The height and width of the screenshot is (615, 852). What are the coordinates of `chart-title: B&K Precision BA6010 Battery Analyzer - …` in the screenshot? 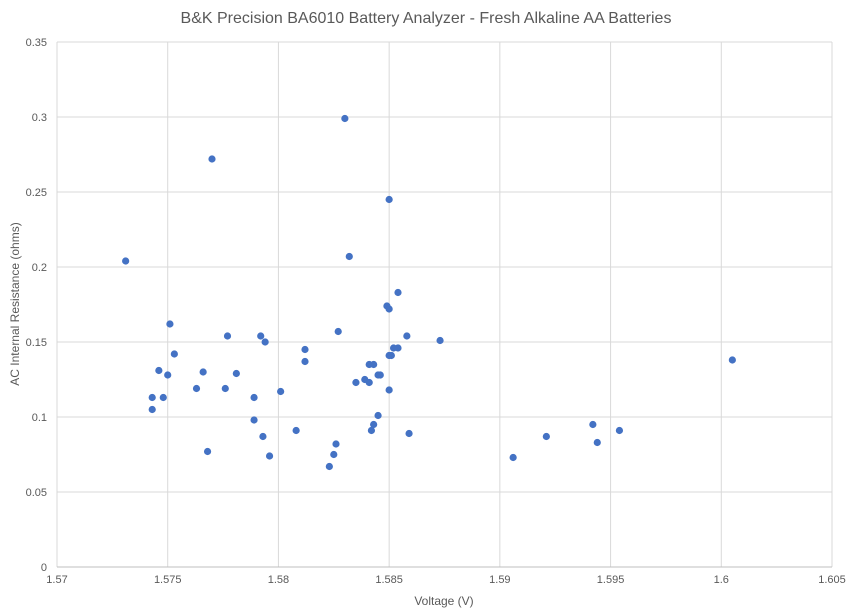 It's located at (426, 18).